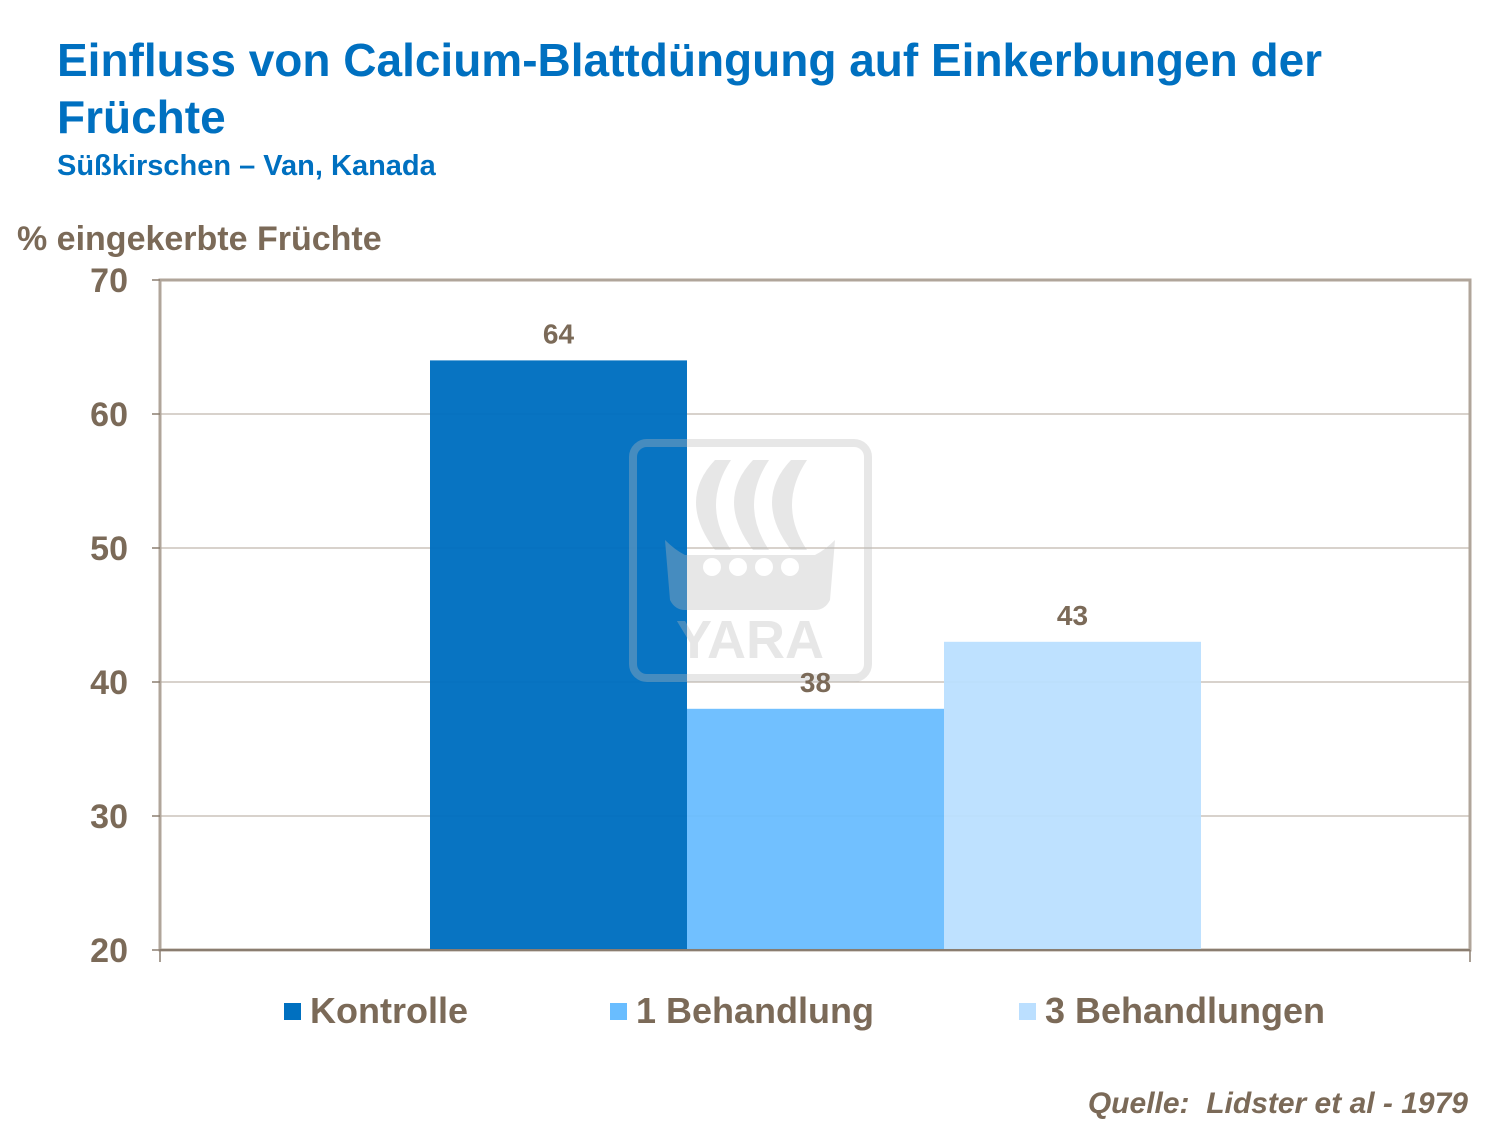 Image resolution: width=1500 pixels, height=1125 pixels. I want to click on legend-item: 3 Behandlungen, so click(1172, 1011).